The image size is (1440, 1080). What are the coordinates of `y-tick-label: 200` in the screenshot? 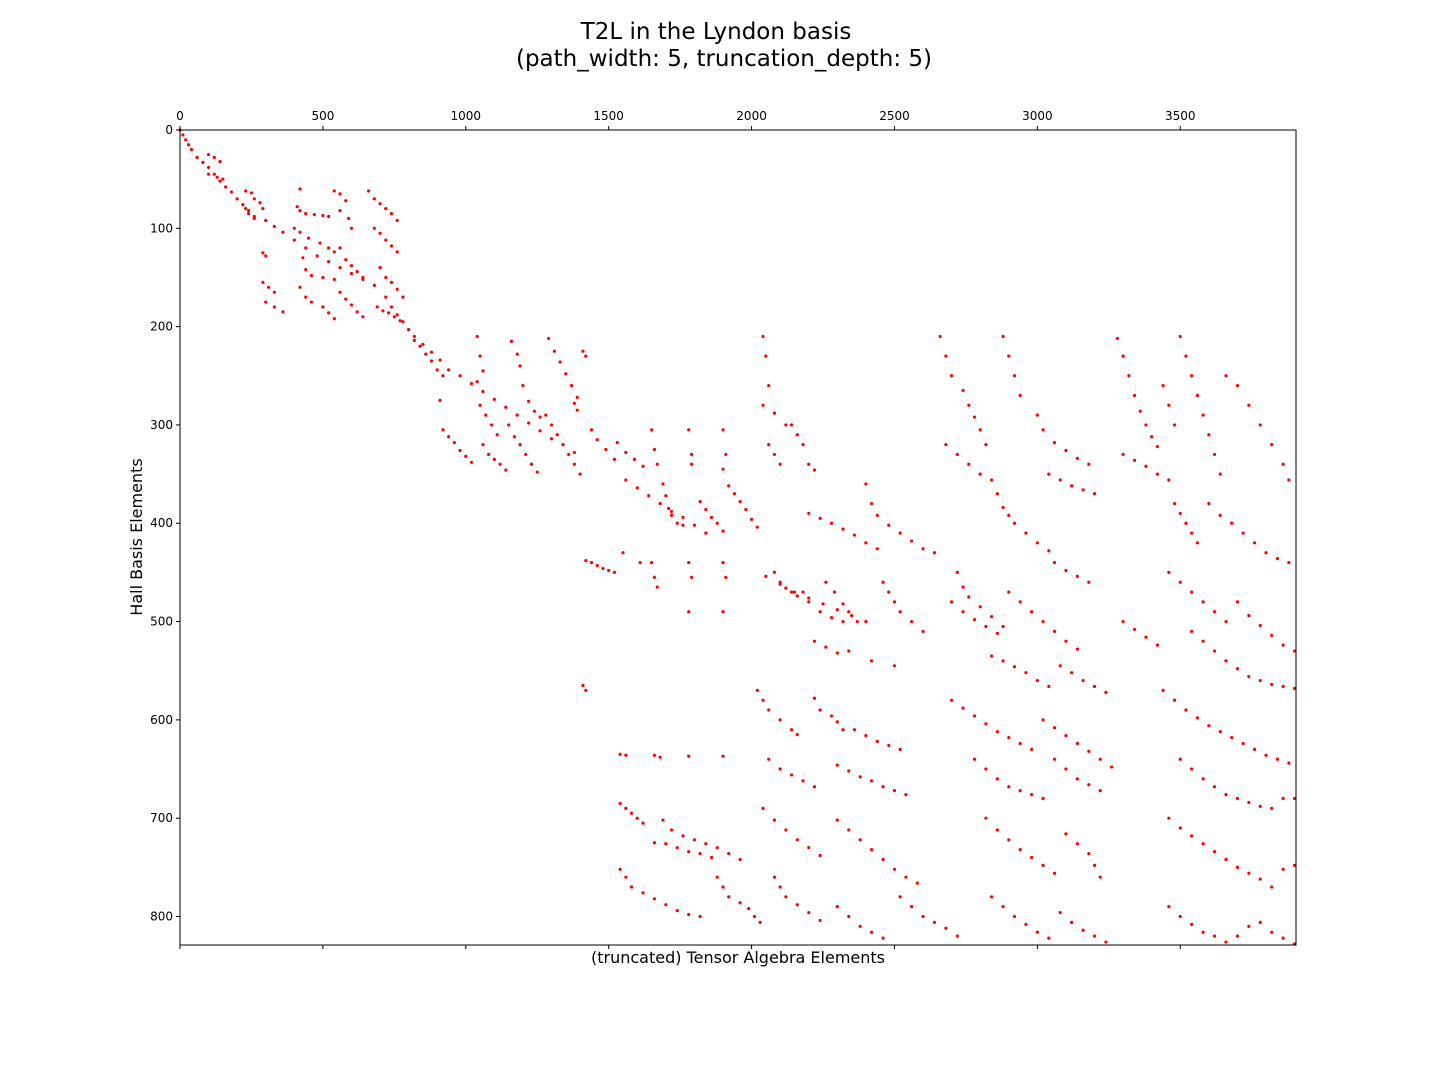 It's located at (161, 327).